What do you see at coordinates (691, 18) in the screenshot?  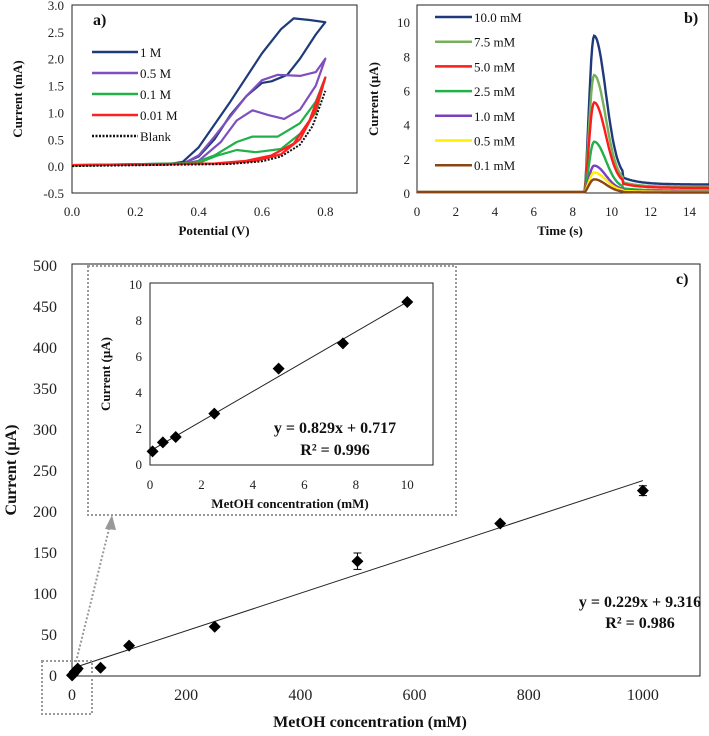 I see `panel-b-label: b)` at bounding box center [691, 18].